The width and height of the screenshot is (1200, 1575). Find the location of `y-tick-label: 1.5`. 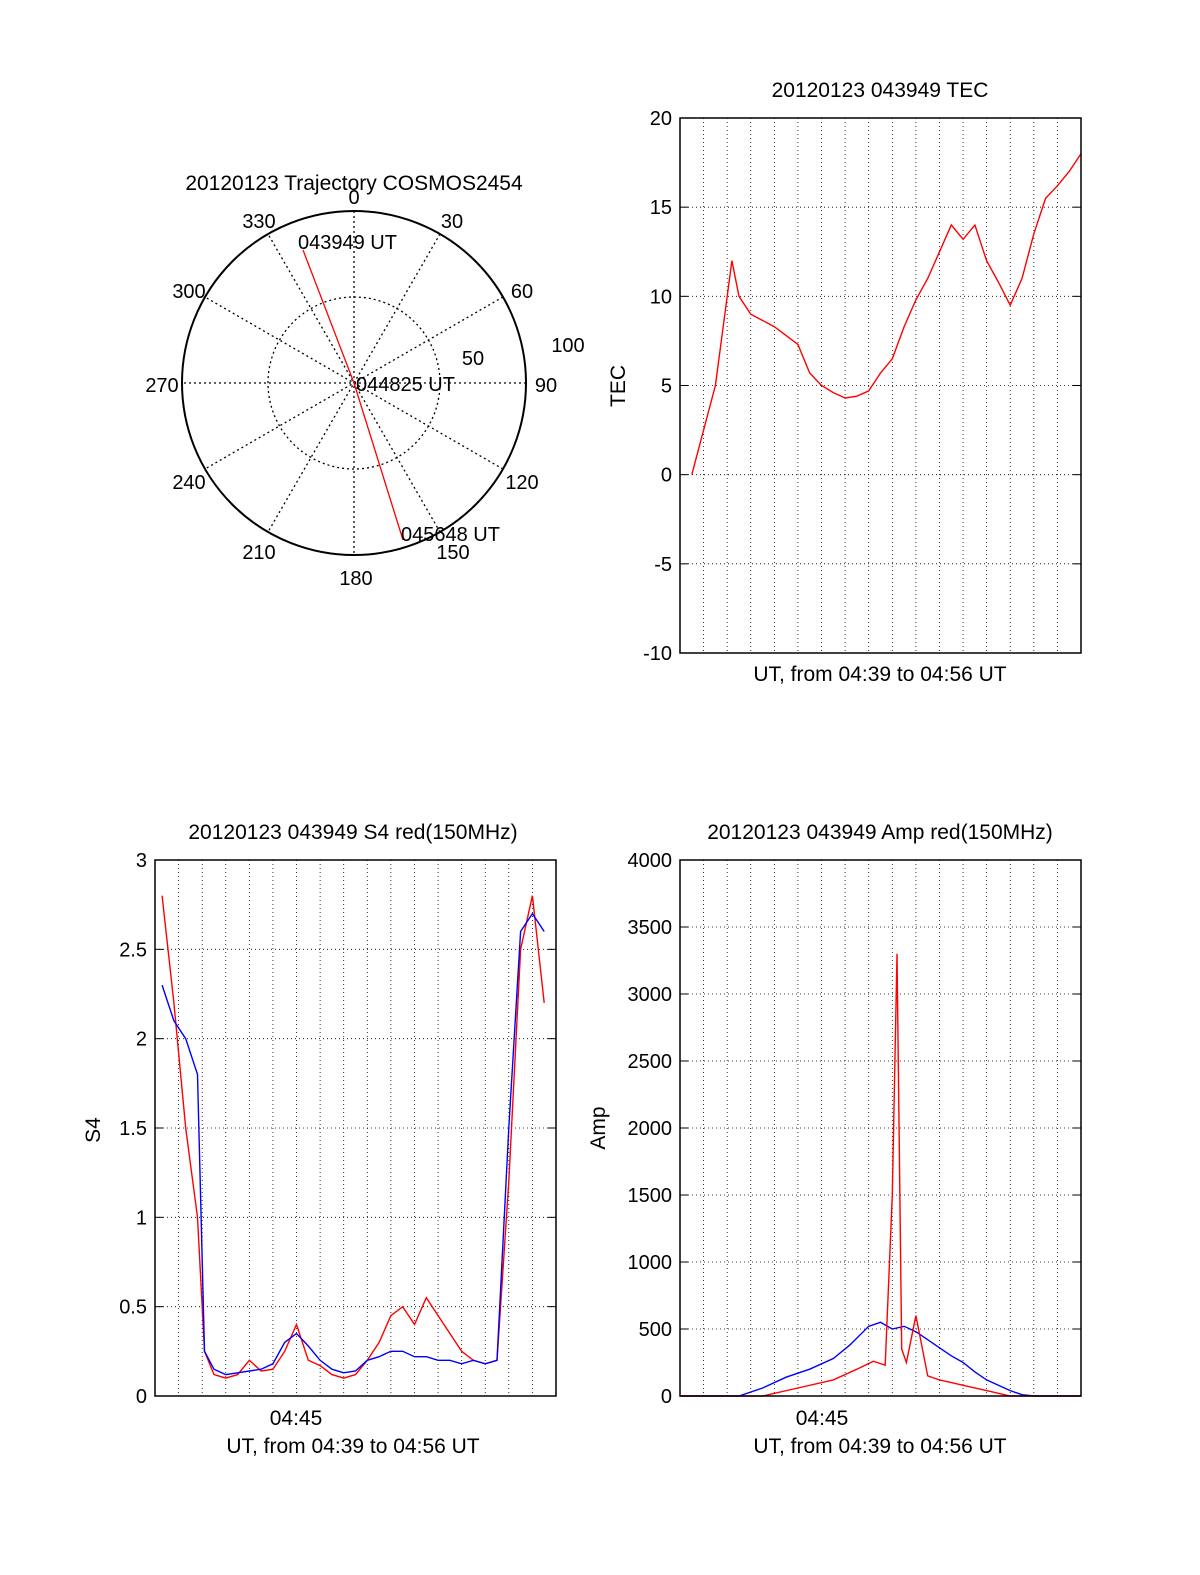

y-tick-label: 1.5 is located at coordinates (133, 1129).